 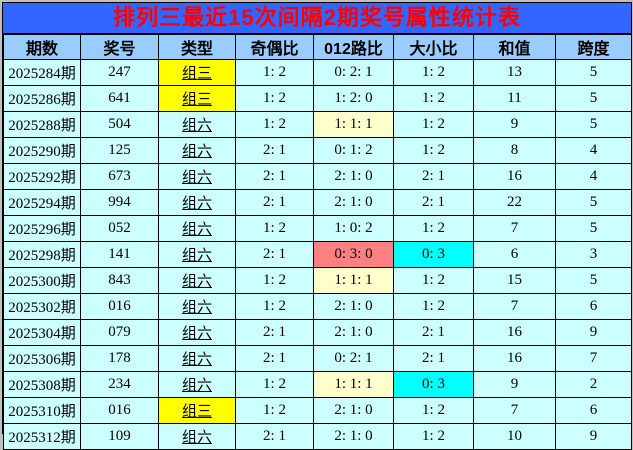 What do you see at coordinates (119, 332) in the screenshot?
I see `cell-number: 079` at bounding box center [119, 332].